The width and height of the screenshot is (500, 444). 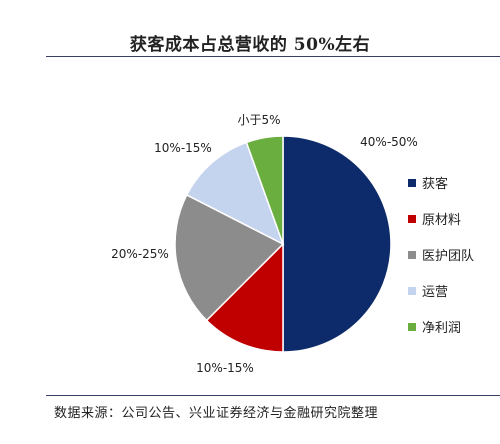 What do you see at coordinates (258, 120) in the screenshot?
I see `slice-label-5: 小于5%` at bounding box center [258, 120].